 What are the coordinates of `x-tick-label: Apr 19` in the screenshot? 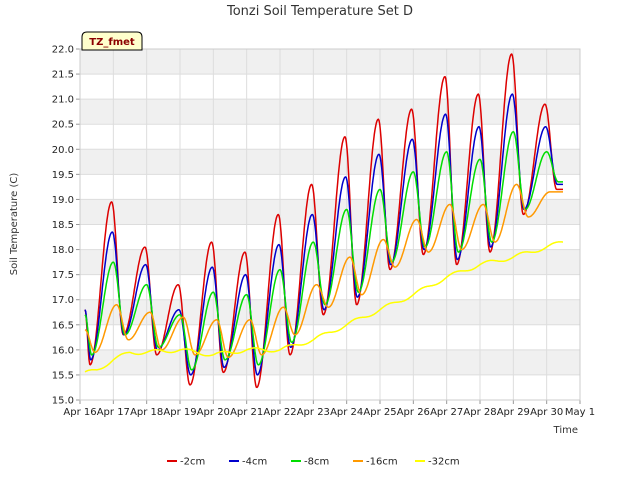 It's located at (179, 412).